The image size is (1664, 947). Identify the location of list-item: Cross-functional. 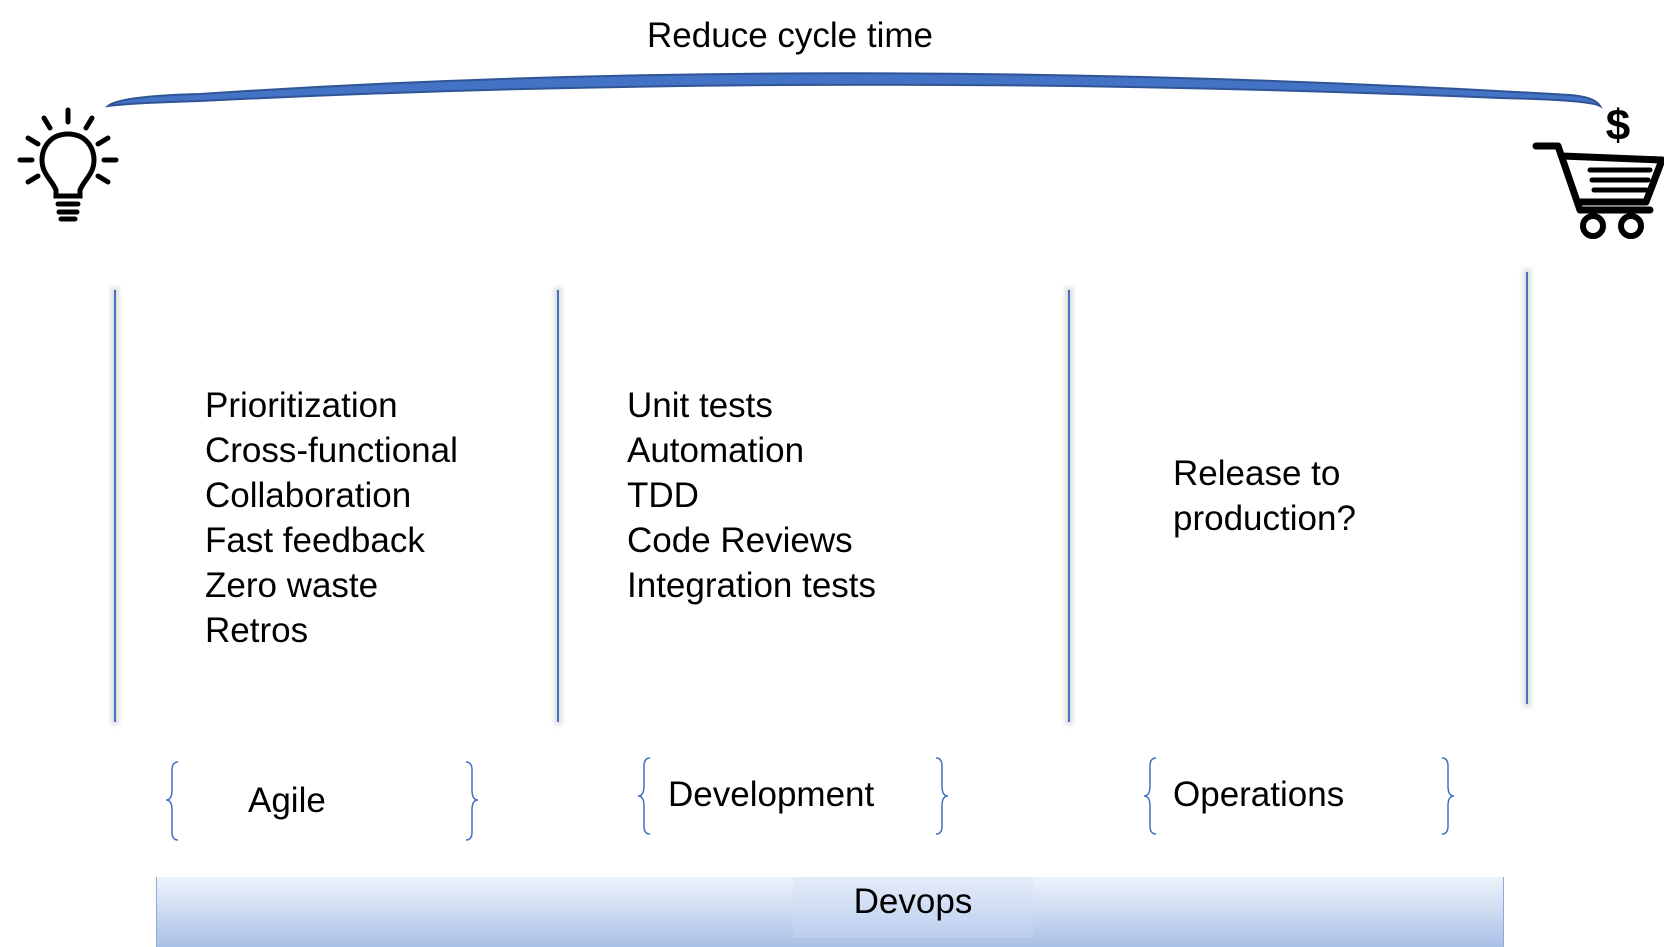
(331, 450).